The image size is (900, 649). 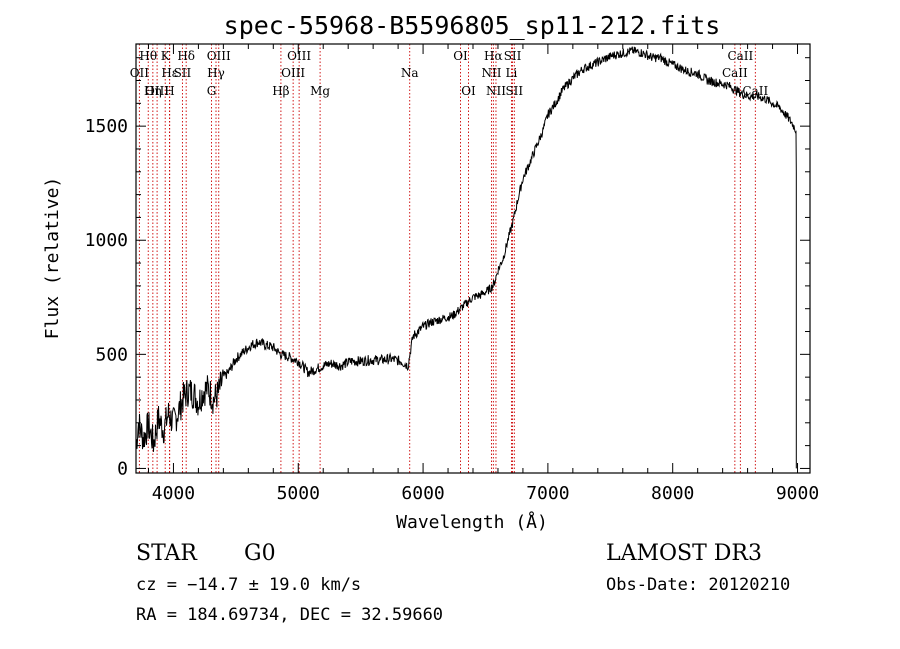 What do you see at coordinates (672, 493) in the screenshot?
I see `x-tick-label: 8000` at bounding box center [672, 493].